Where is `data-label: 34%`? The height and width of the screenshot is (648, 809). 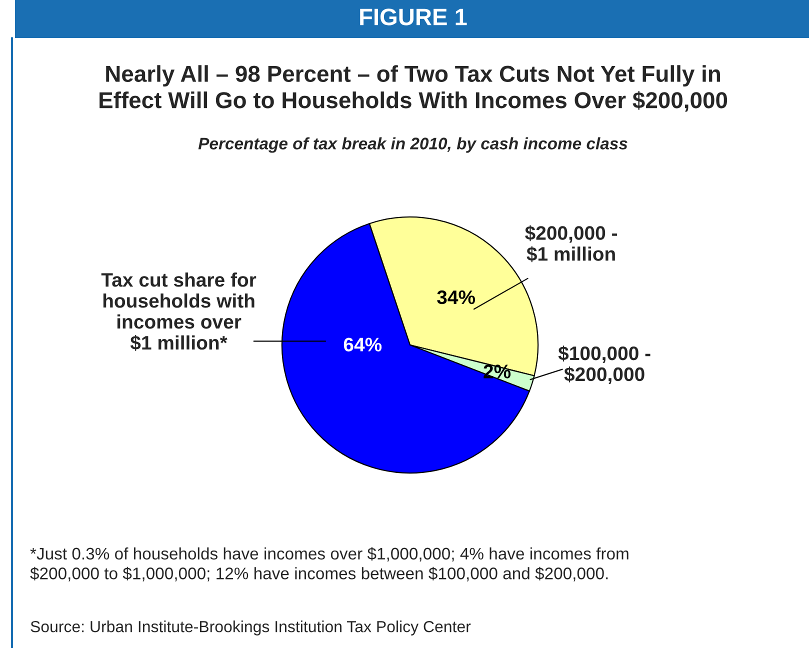 data-label: 34% is located at coordinates (456, 297).